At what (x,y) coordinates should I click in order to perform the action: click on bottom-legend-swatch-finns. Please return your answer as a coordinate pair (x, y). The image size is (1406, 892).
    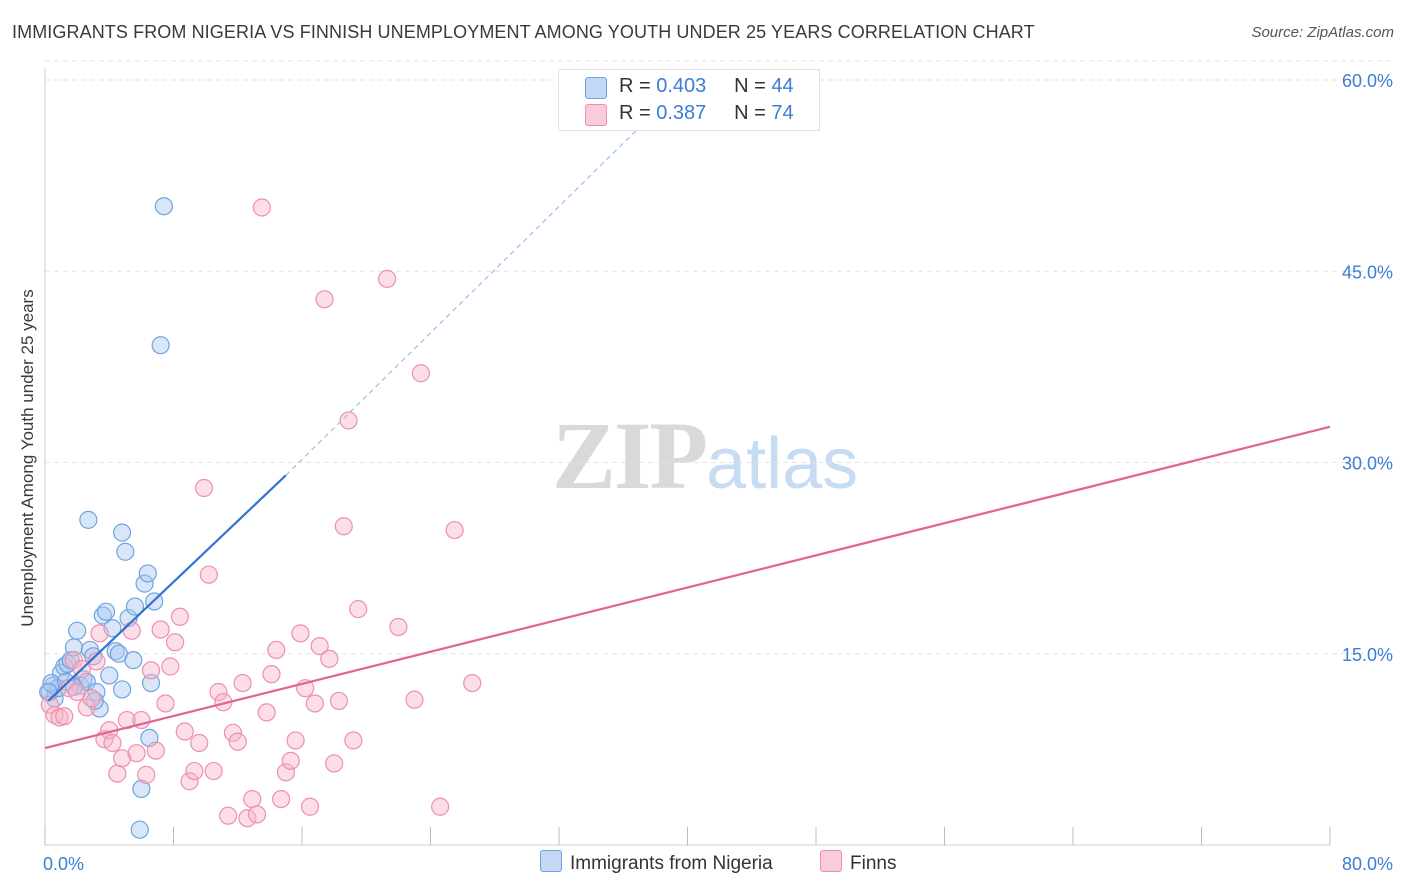
    Looking at the image, I should click on (831, 861).